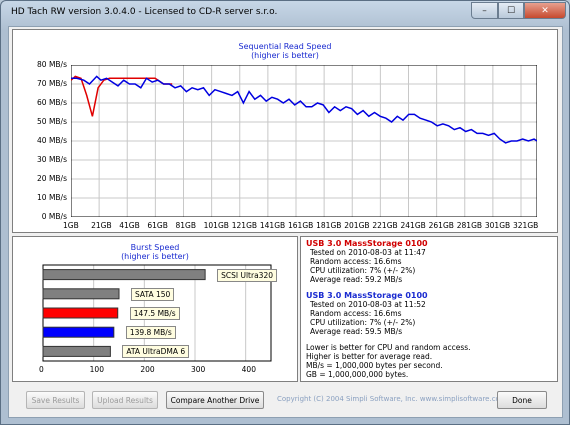 The height and width of the screenshot is (425, 570). Describe the element at coordinates (52, 64) in the screenshot. I see `seq-y-tick-label: 80 MB/s` at that location.